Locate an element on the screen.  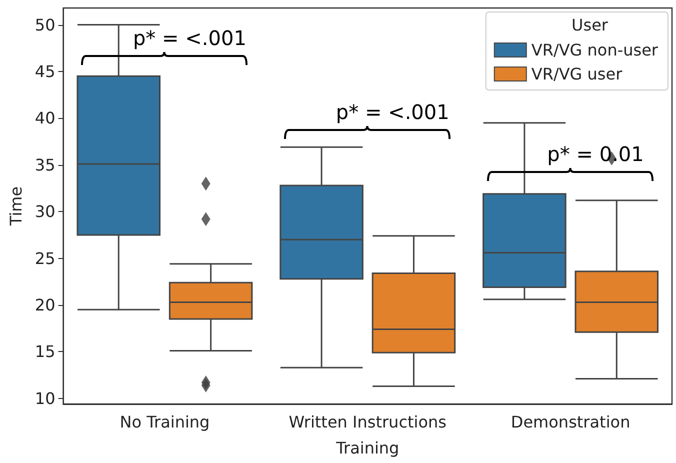
y-tick-label: 15 is located at coordinates (45, 352).